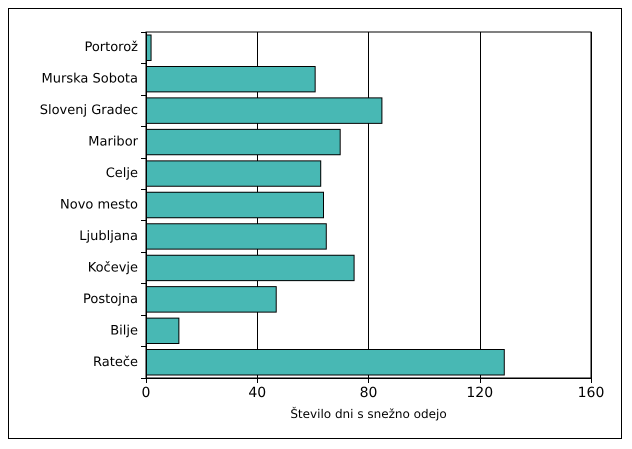 The width and height of the screenshot is (632, 449). What do you see at coordinates (113, 142) in the screenshot?
I see `y-tick-label: Maribor` at bounding box center [113, 142].